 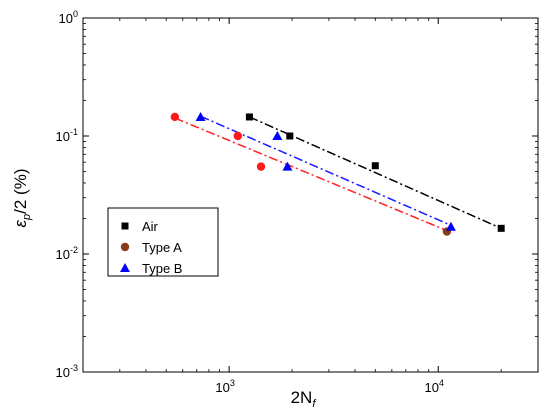 What do you see at coordinates (433, 386) in the screenshot?
I see `x-tick-label: 10⁴` at bounding box center [433, 386].